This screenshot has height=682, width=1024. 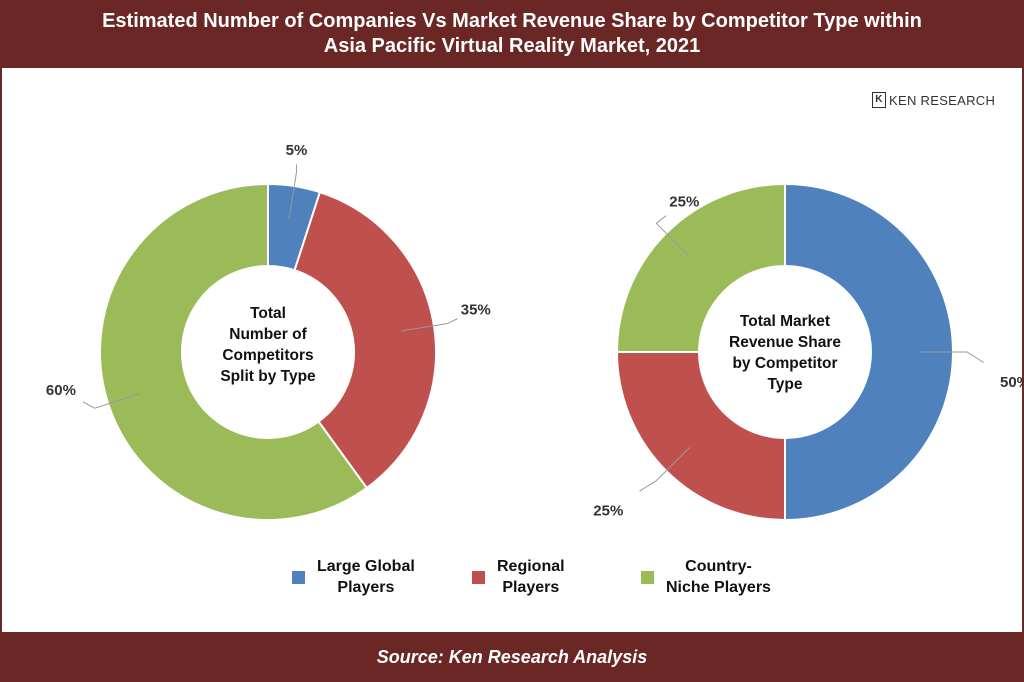 What do you see at coordinates (647, 577) in the screenshot?
I see `legend-swatch-country-niche` at bounding box center [647, 577].